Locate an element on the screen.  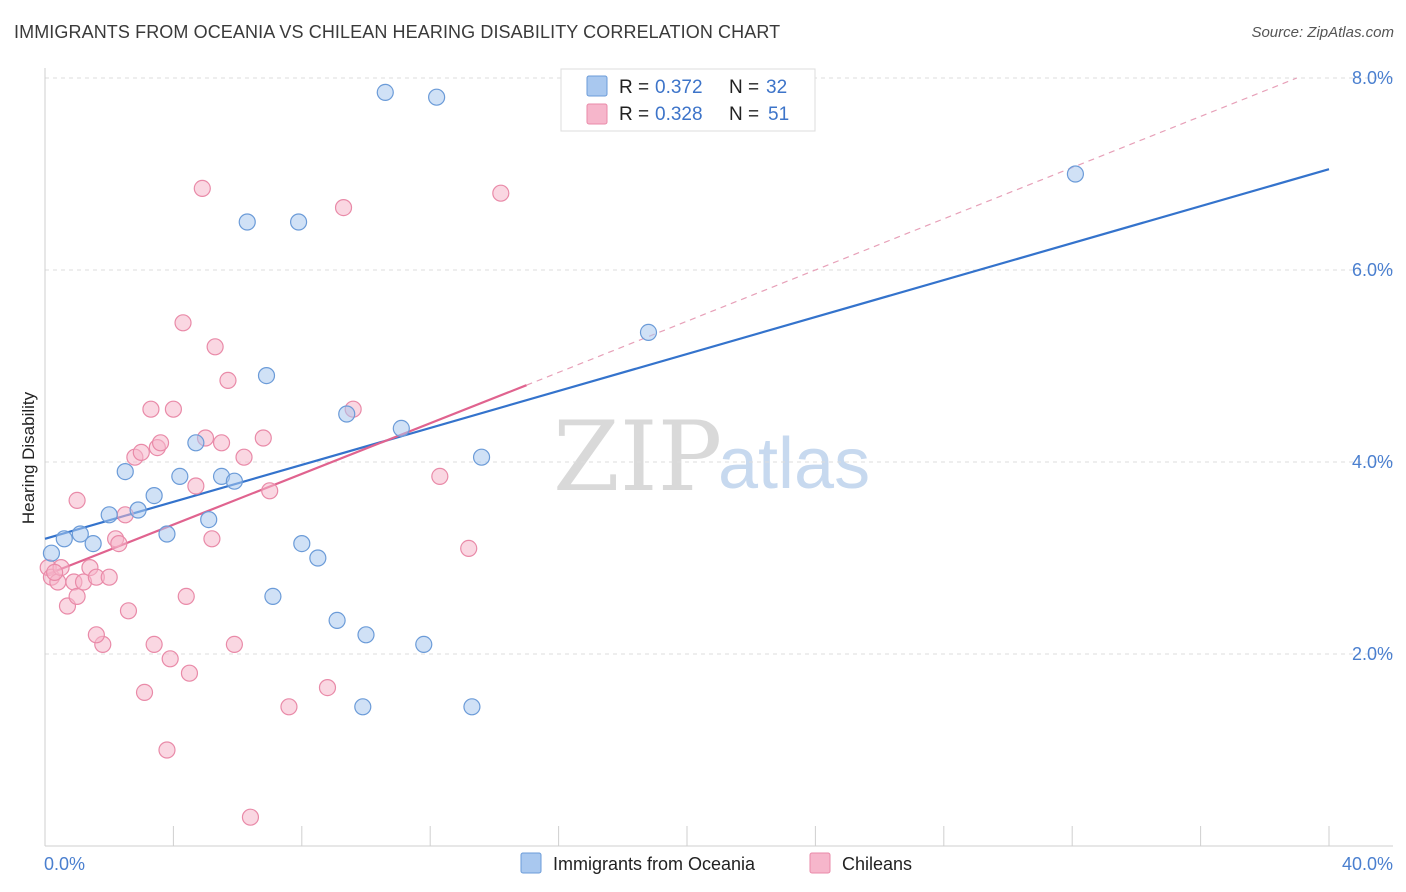
y-tick-label: 4.0% is located at coordinates (1372, 462).